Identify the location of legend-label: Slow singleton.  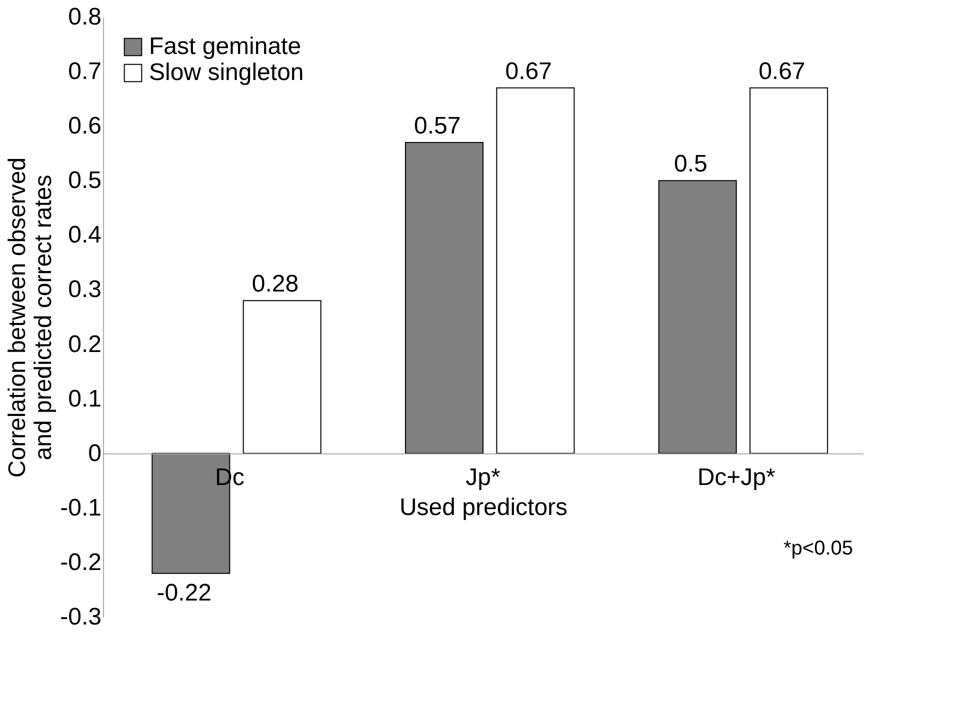
(226, 72).